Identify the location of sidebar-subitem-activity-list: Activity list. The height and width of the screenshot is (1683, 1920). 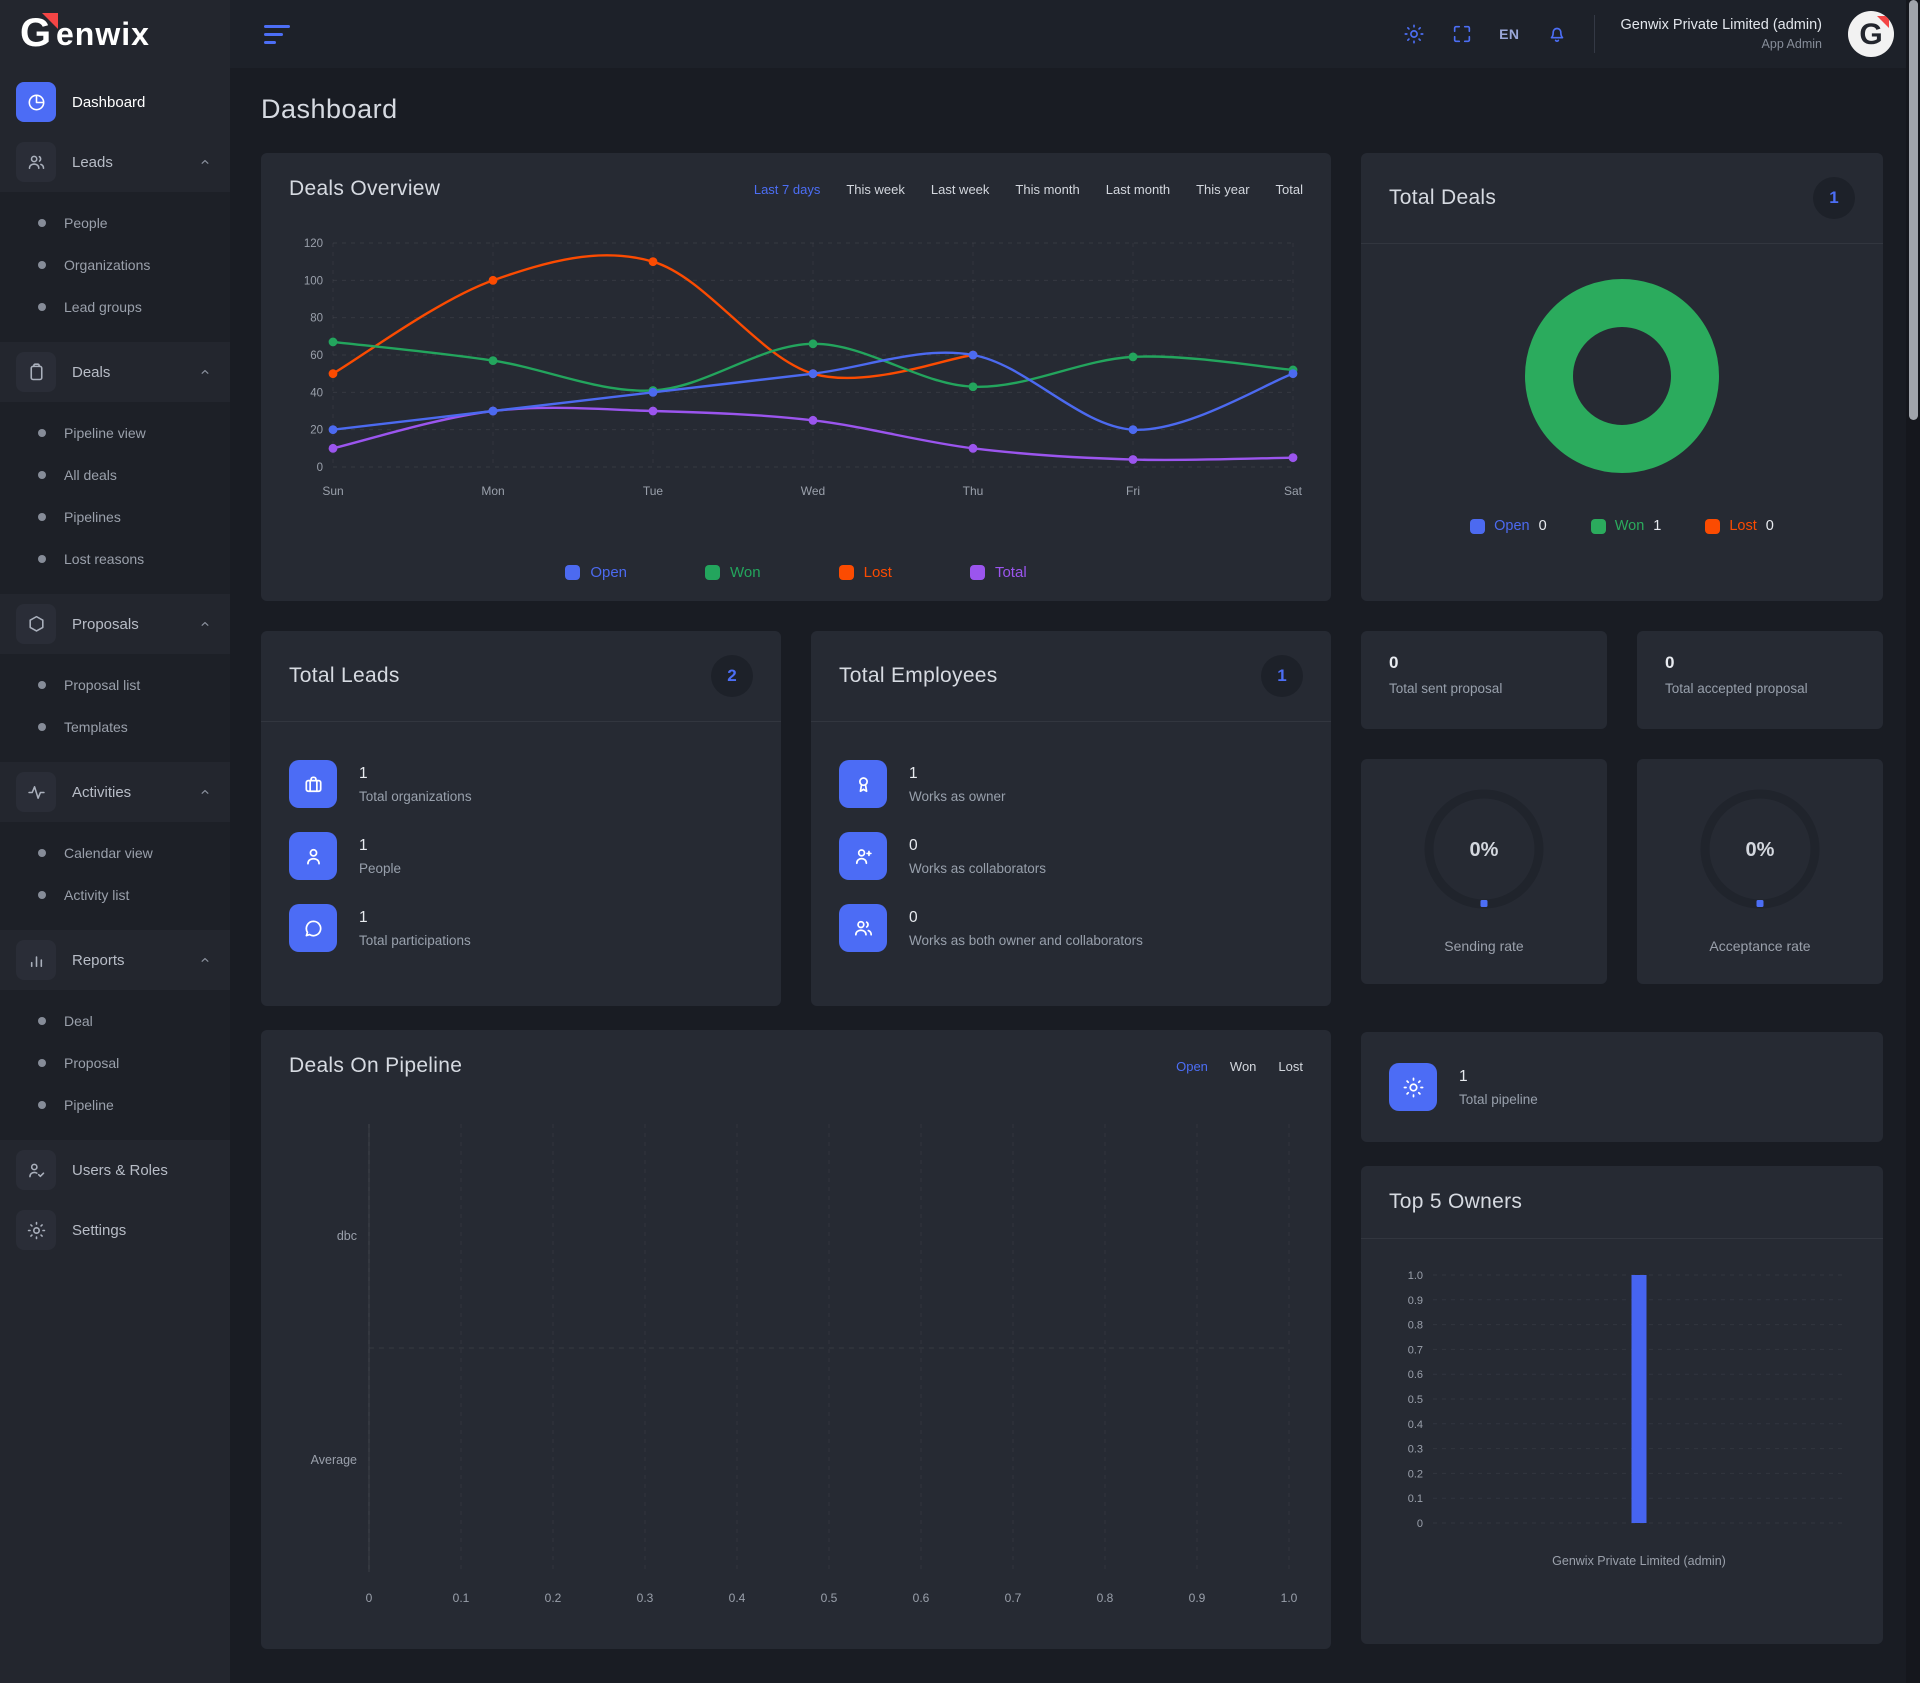
(115, 895).